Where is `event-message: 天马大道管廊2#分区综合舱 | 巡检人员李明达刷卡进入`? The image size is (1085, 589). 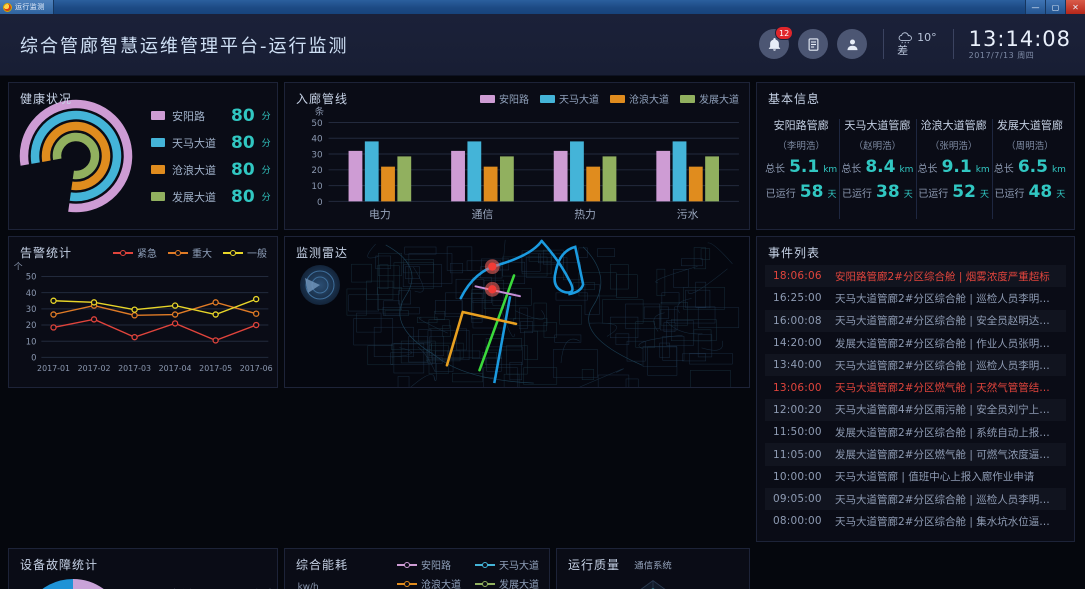
event-message: 天马大道管廊2#分区综合舱 | 巡检人员李明达刷卡进入 is located at coordinates (946, 298).